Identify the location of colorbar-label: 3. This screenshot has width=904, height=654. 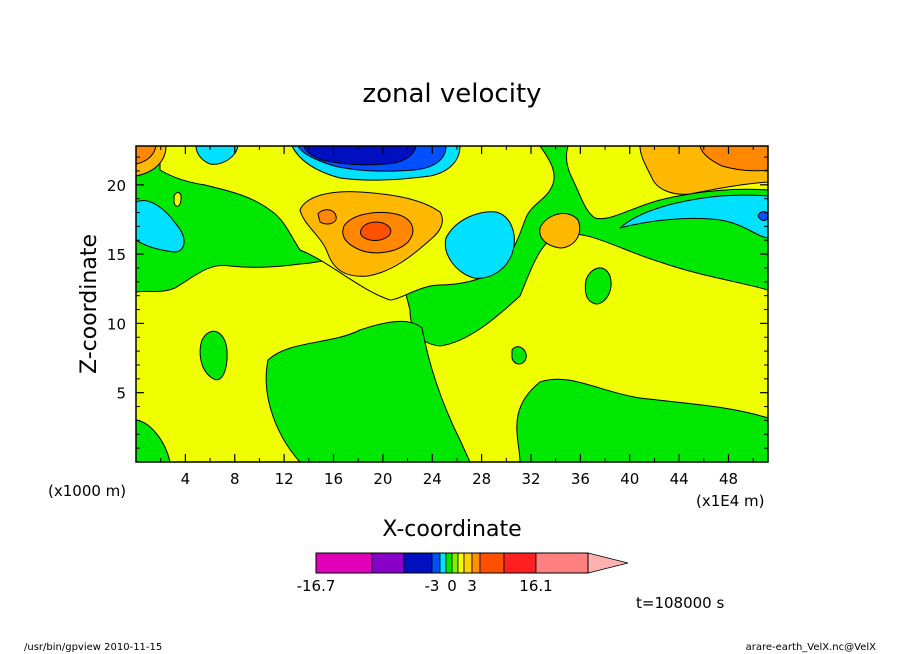
(472, 586).